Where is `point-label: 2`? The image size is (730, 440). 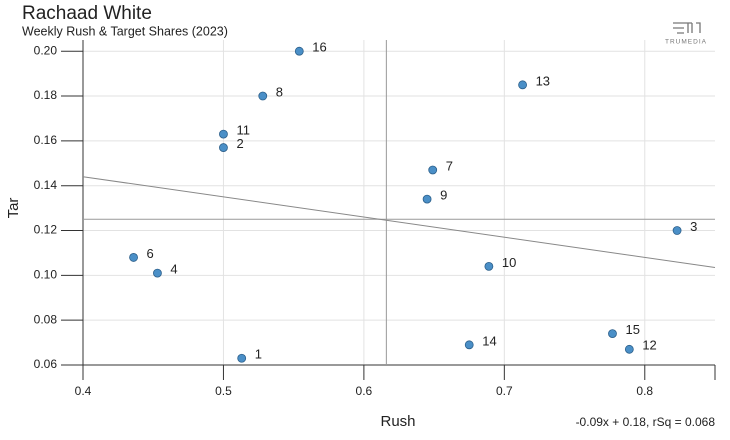 point-label: 2 is located at coordinates (239, 143).